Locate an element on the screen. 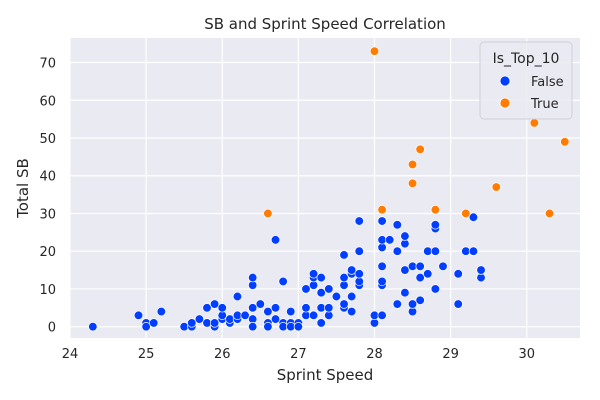  legend: Is_Top_10 False True is located at coordinates (526, 80).